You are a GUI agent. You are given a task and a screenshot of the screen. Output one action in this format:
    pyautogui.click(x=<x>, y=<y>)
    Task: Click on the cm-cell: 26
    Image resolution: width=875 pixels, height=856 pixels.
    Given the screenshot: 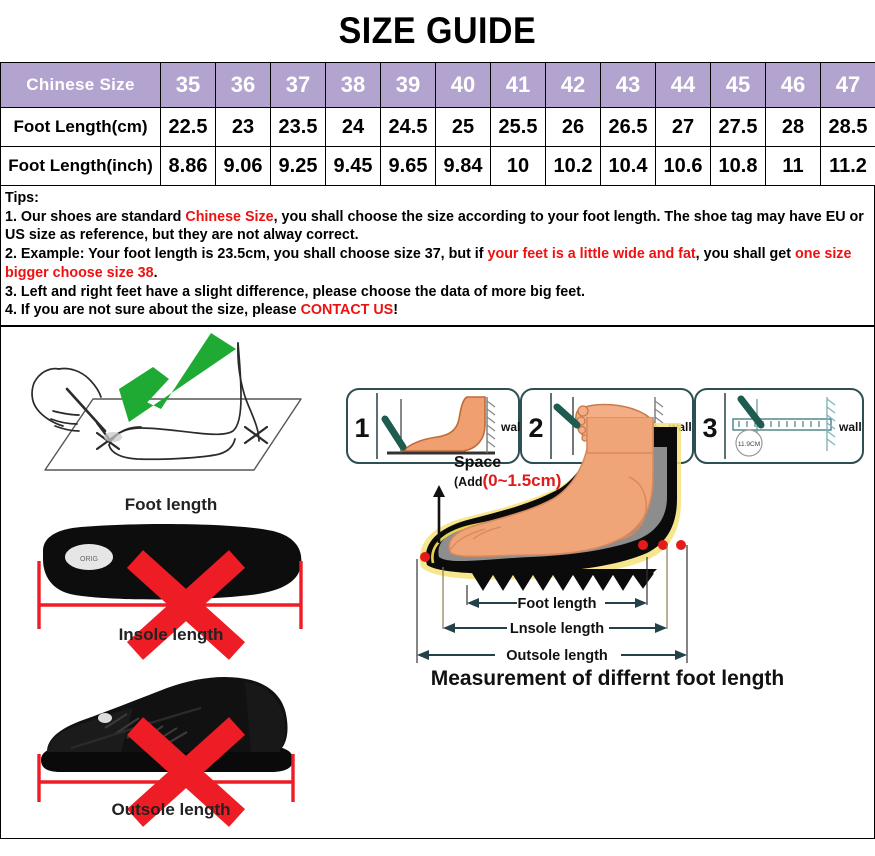 What is the action you would take?
    pyautogui.click(x=573, y=127)
    